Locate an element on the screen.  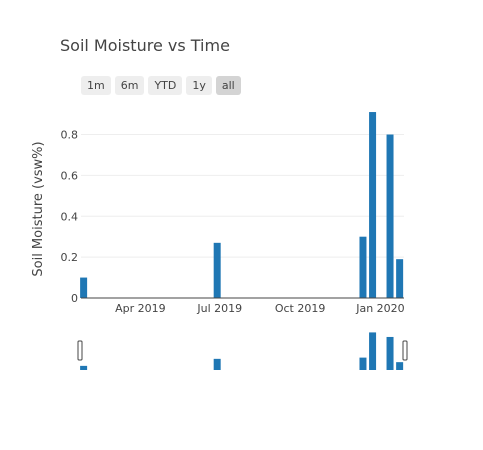
y-tick-label: 0.2 is located at coordinates (70, 257).